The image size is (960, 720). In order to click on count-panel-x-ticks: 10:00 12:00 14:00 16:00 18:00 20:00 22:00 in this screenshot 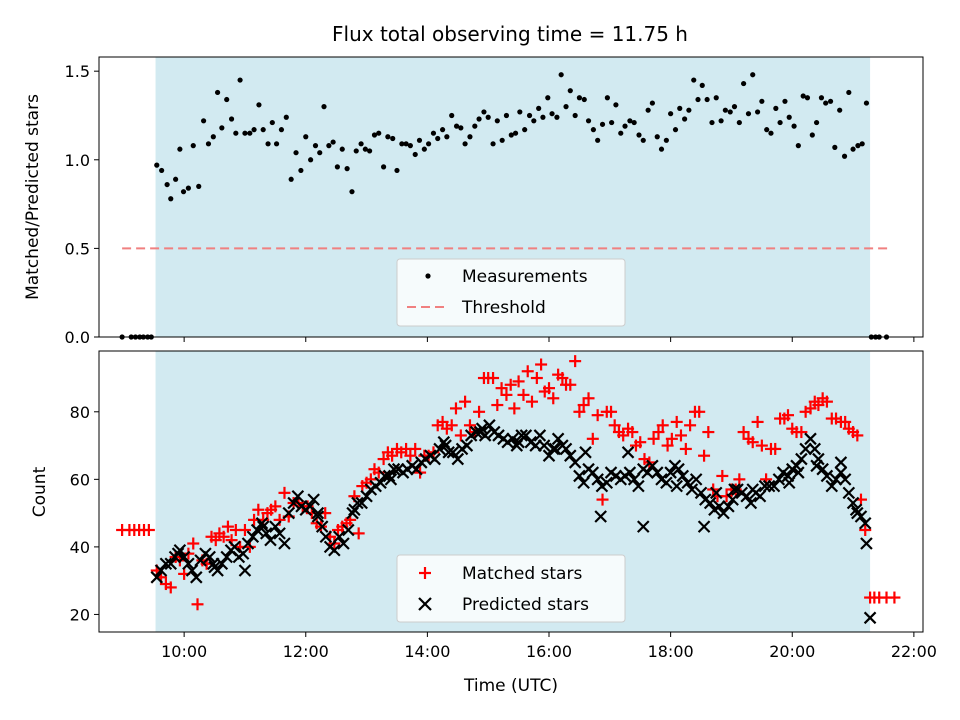, I will do `click(549, 646)`.